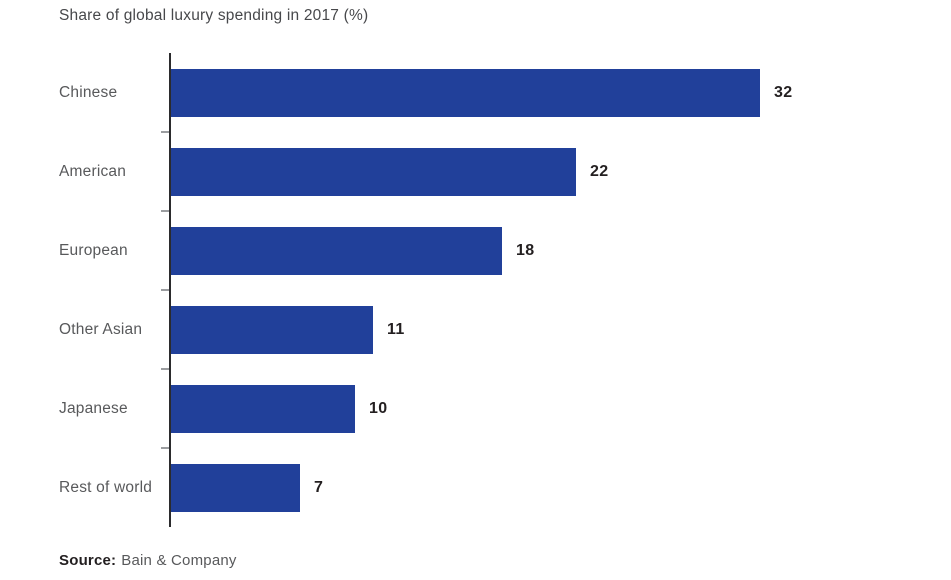  What do you see at coordinates (378, 408) in the screenshot?
I see `value-label: 10` at bounding box center [378, 408].